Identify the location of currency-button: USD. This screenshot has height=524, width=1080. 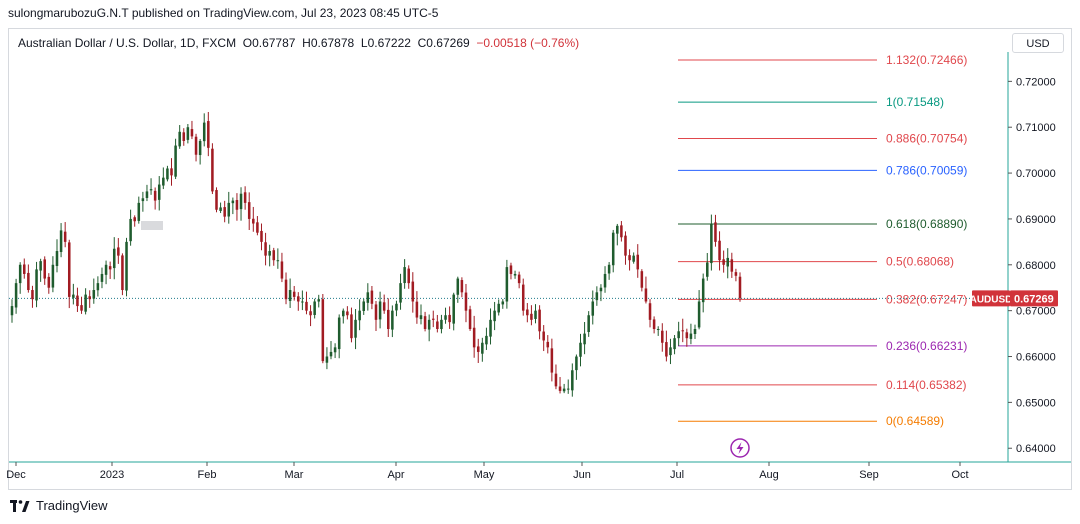
(1038, 43).